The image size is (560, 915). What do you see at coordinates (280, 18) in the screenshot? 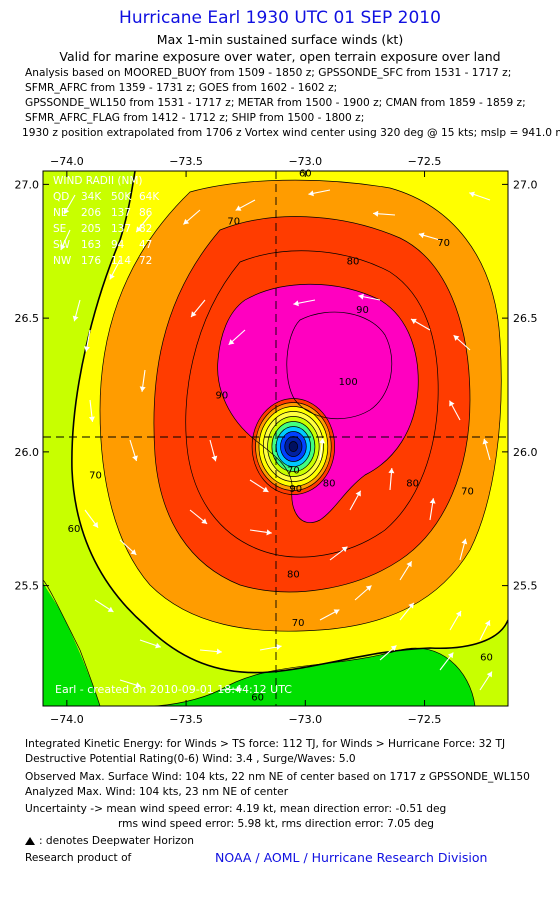
I see `chart-title: Hurricane Earl 1930 UTC 01 SEP 2010` at bounding box center [280, 18].